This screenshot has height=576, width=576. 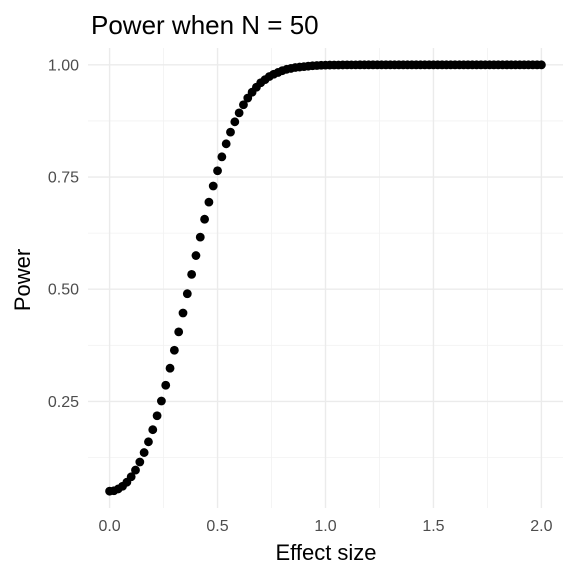 I want to click on y-axis-title: Power, so click(x=22, y=280).